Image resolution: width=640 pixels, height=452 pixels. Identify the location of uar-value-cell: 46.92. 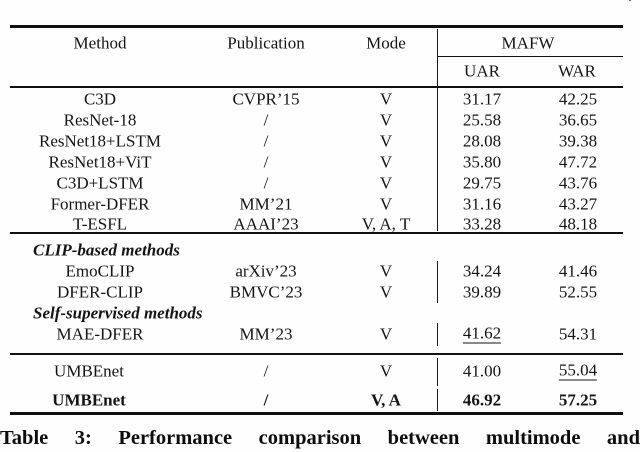
(482, 400).